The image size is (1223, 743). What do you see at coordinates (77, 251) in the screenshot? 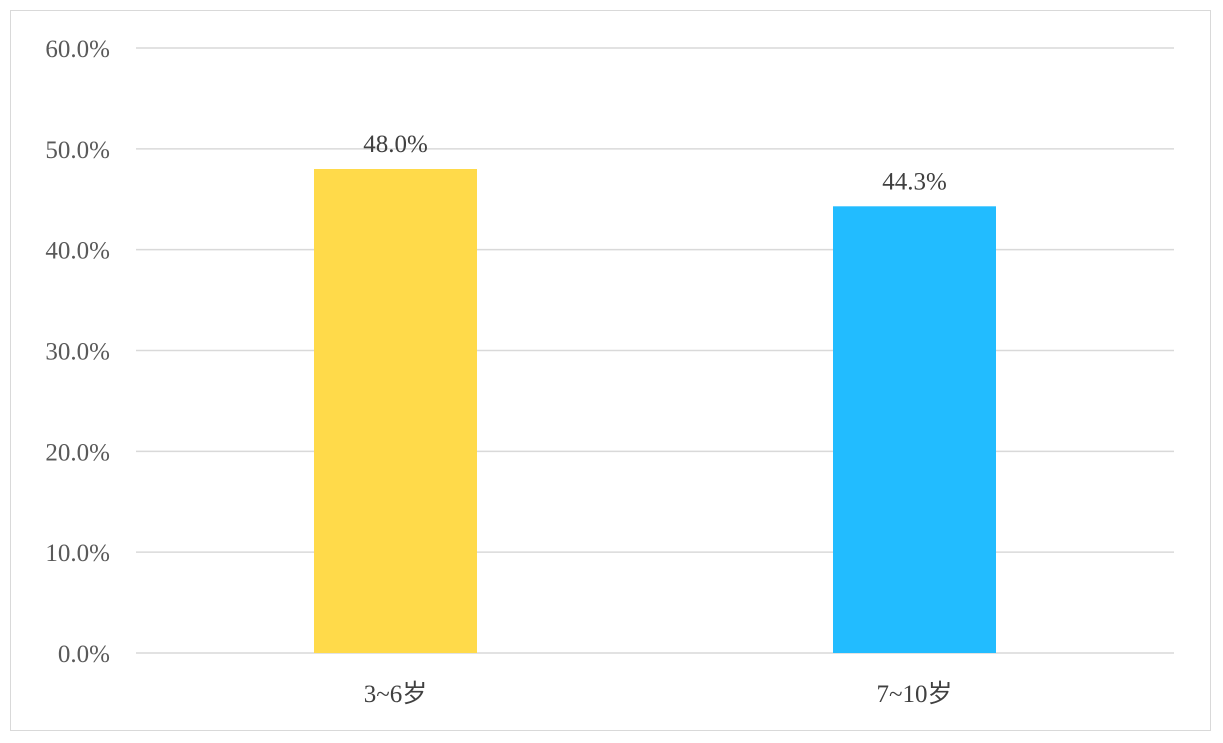
I see `y-tick-label: 40.0%` at bounding box center [77, 251].